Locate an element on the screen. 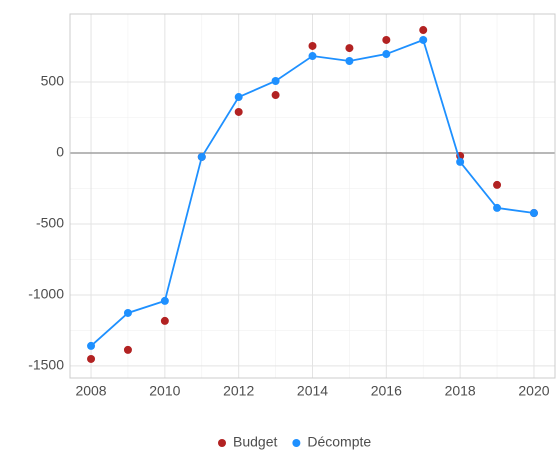  x-tick-label: 2016 is located at coordinates (386, 391).